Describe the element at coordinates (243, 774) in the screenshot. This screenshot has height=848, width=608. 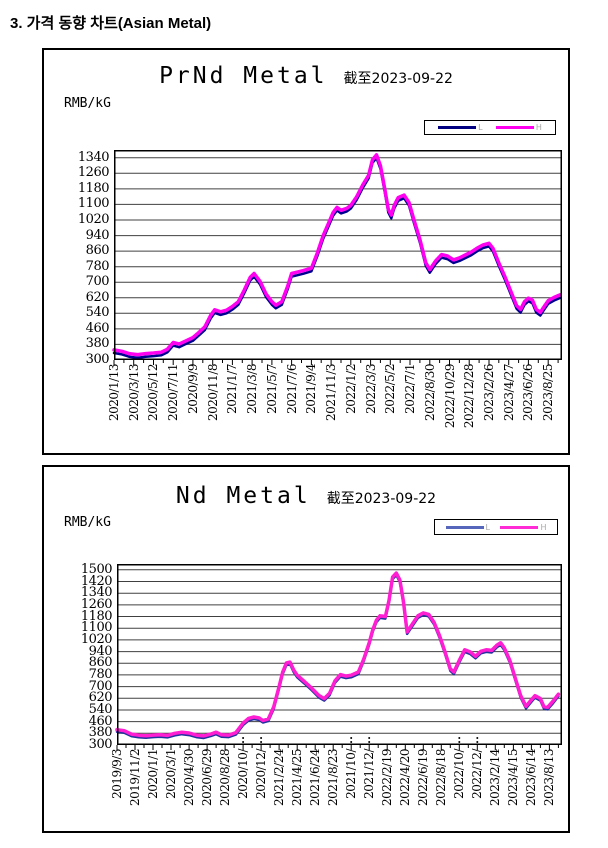
I see `x-axis-tick-label: 2020/10/` at that location.